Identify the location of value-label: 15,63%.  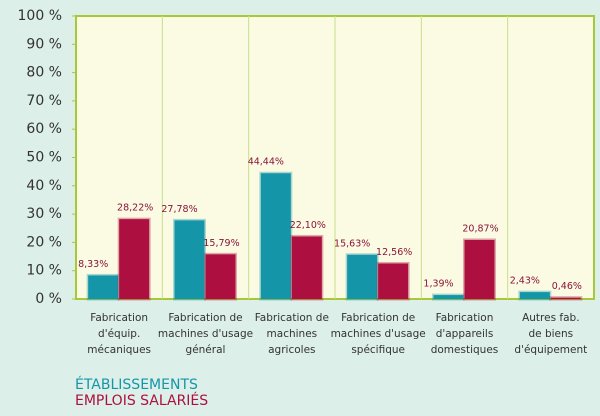
(352, 243).